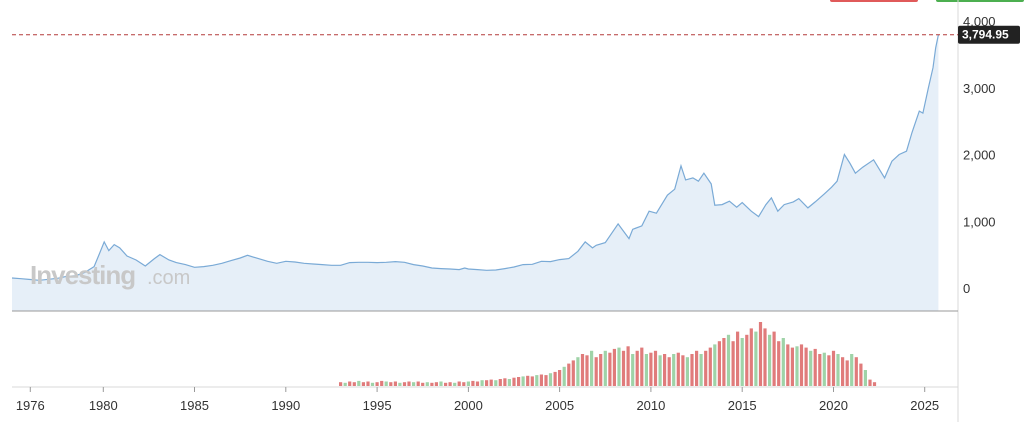 This screenshot has height=422, width=1024. Describe the element at coordinates (82, 275) in the screenshot. I see `watermark-brand: Investing` at that location.